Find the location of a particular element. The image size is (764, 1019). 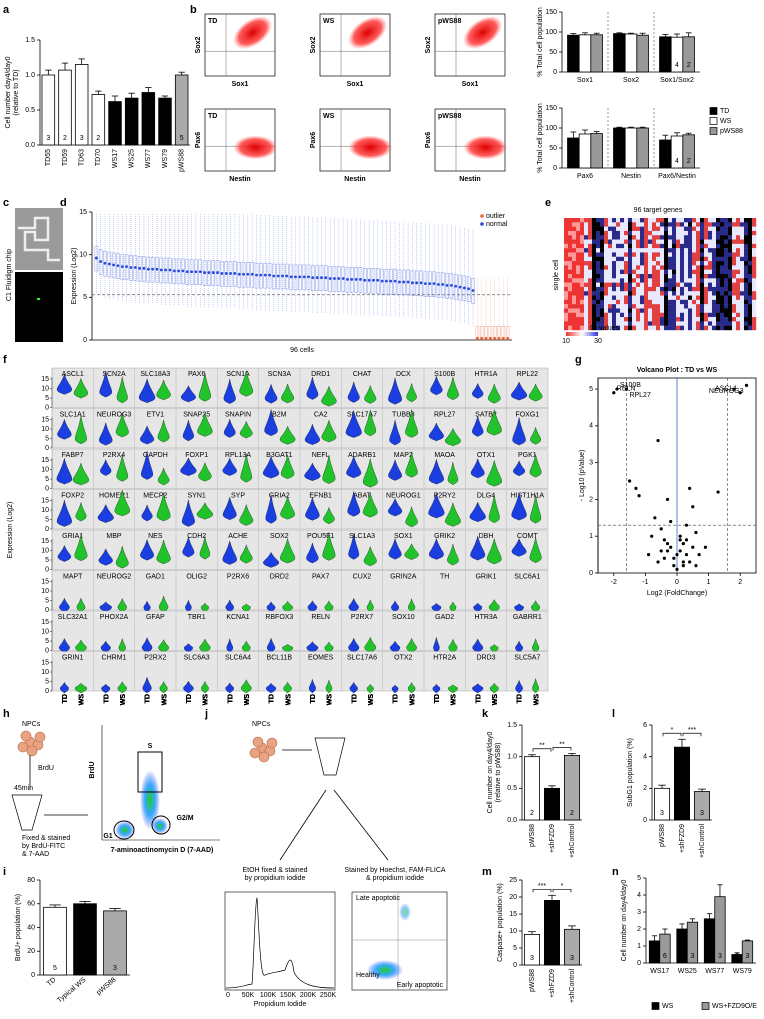

y-tick-label: 0.0 is located at coordinates (512, 820).